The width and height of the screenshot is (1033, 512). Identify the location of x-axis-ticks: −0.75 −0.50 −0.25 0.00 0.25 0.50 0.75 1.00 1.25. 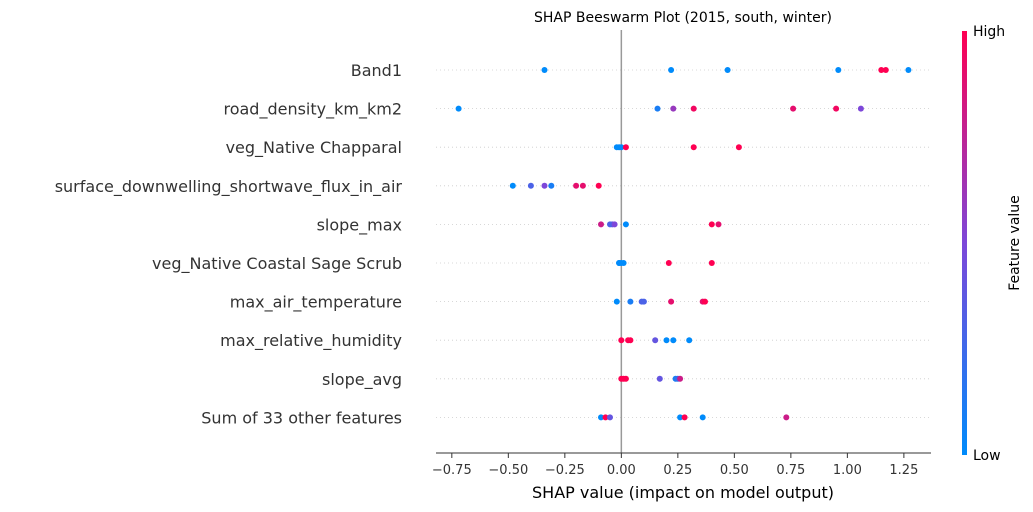
(675, 465).